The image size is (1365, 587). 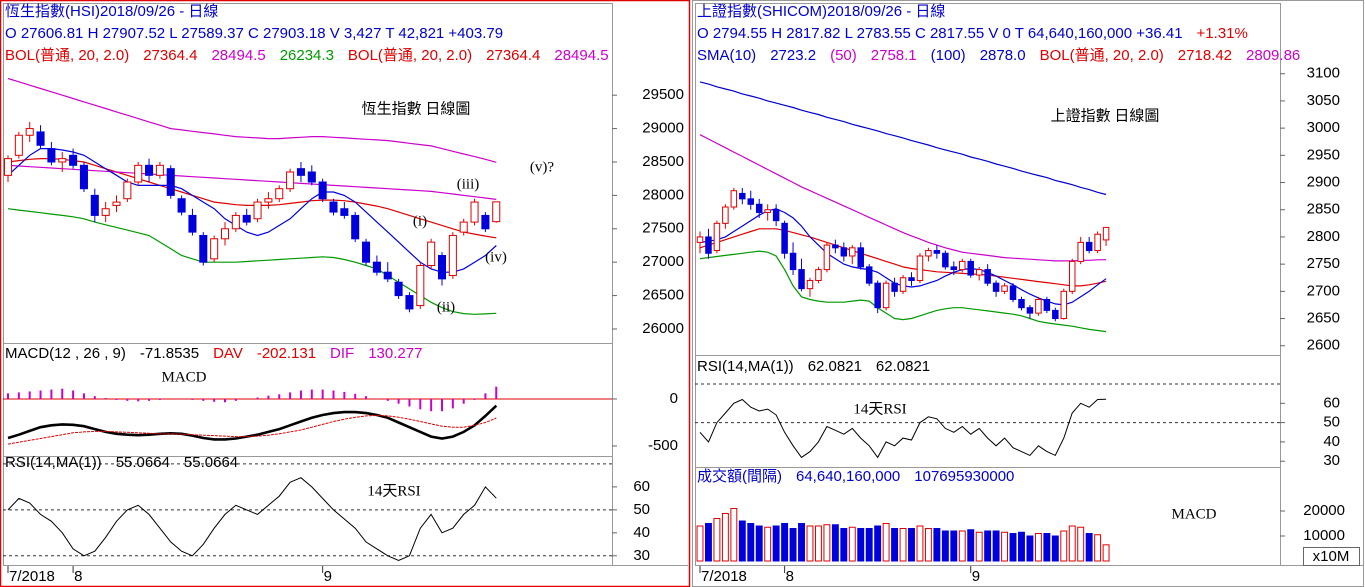 I want to click on header-text: 64,640,160,000, so click(x=848, y=476).